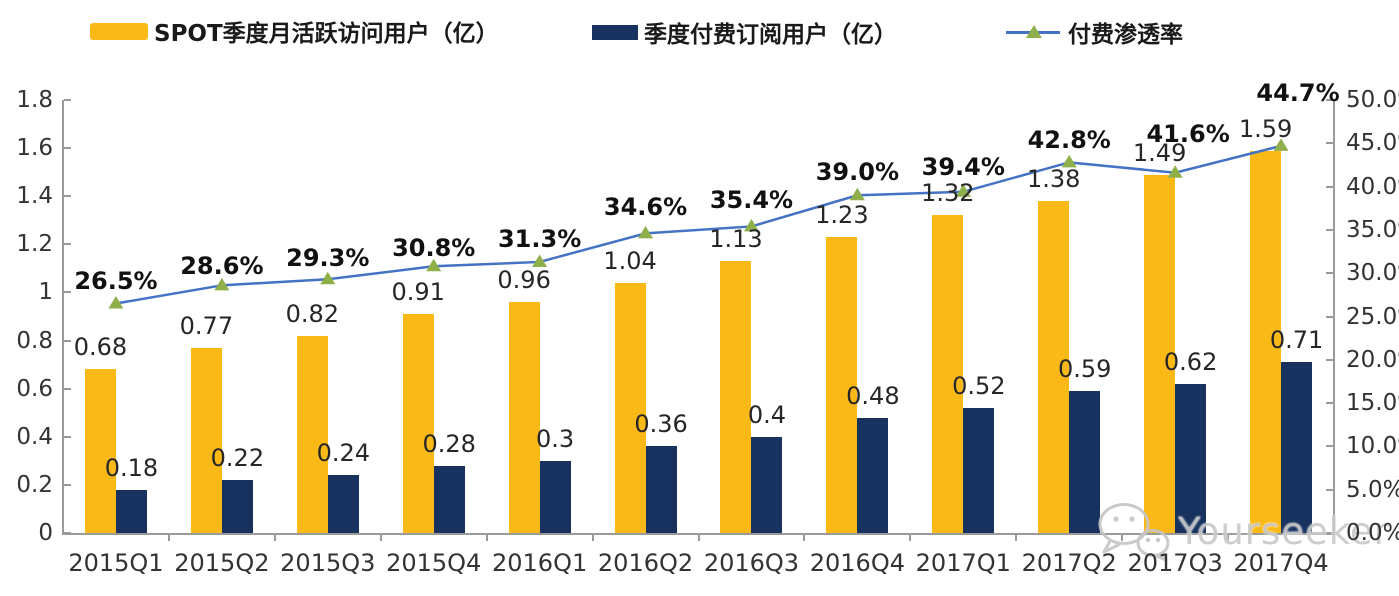 The image size is (1399, 596). What do you see at coordinates (751, 200) in the screenshot?
I see `penetration-pct-label: 35.4%` at bounding box center [751, 200].